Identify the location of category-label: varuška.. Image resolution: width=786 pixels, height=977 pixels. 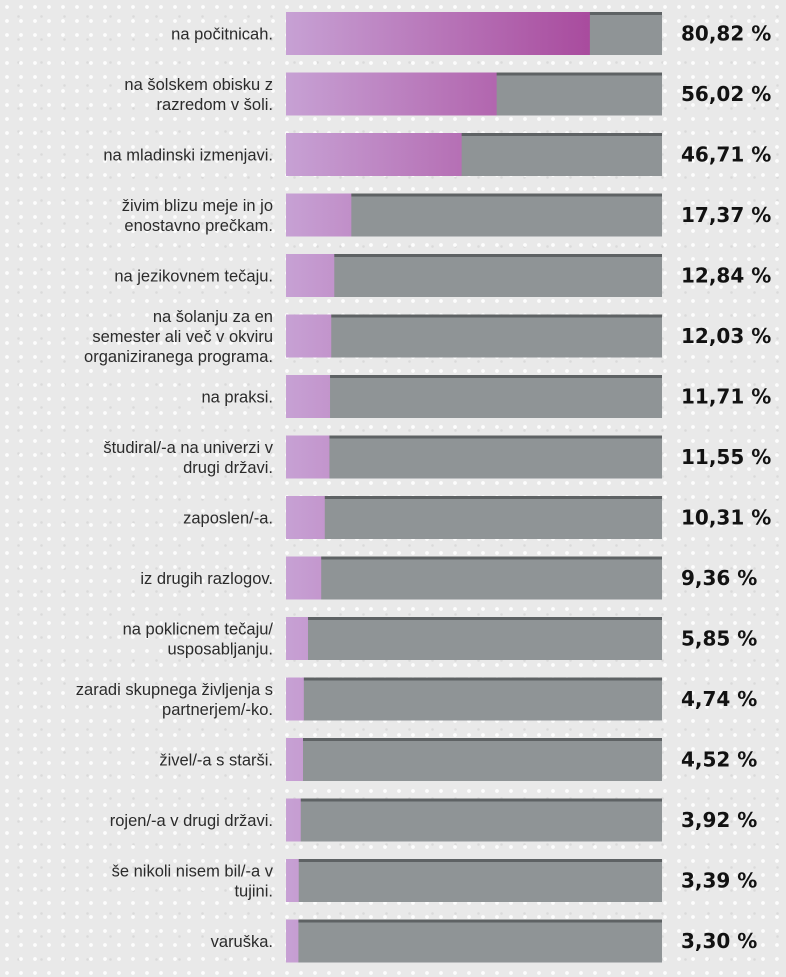
(242, 942).